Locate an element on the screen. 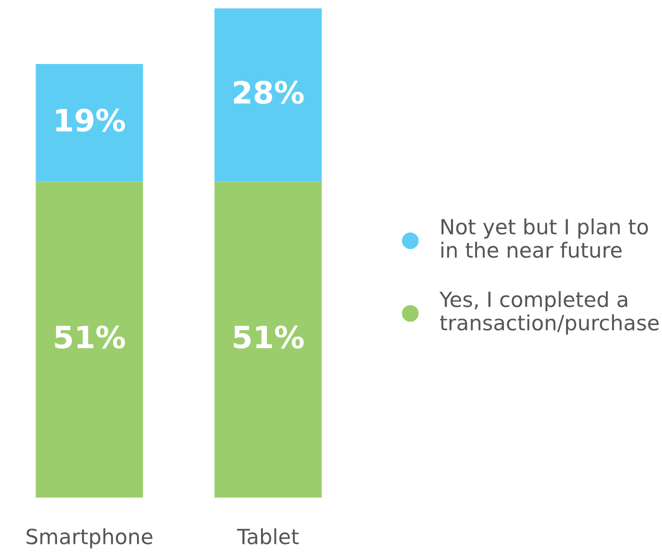 Image resolution: width=662 pixels, height=553 pixels. legend-label: Not yet but I plan to in the near future is located at coordinates (544, 238).